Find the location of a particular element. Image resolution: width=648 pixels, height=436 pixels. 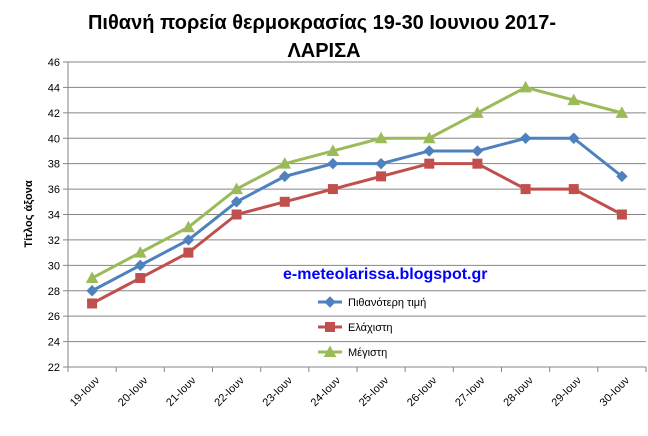

watermark-annotation: e-meteolarissa.blogspot.gr is located at coordinates (385, 274).